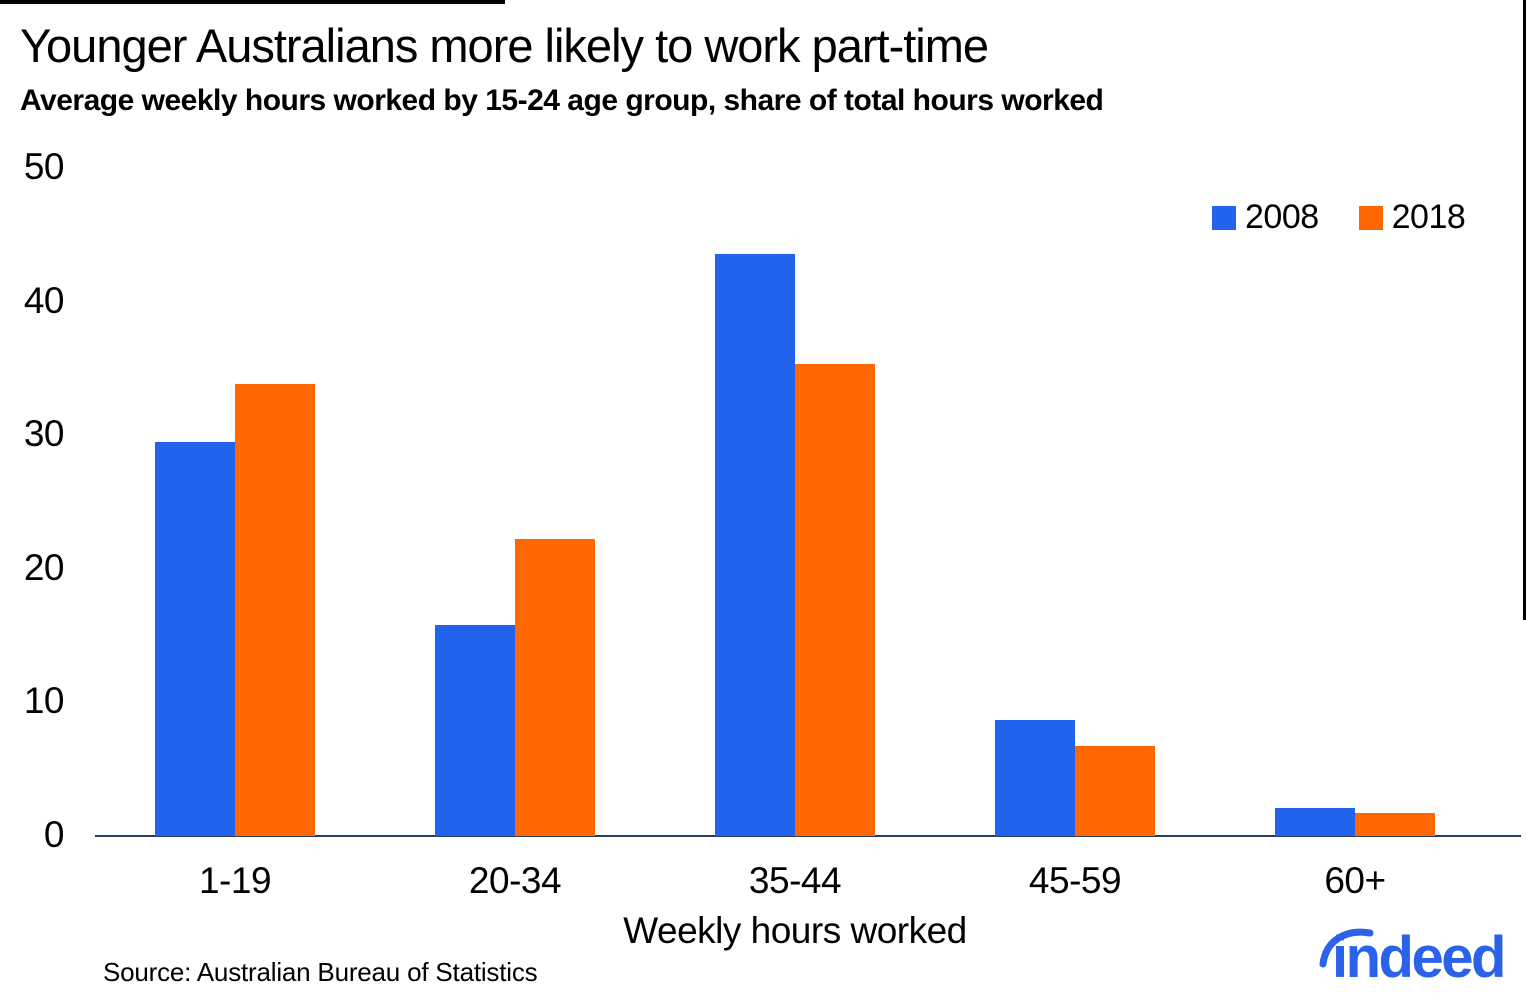 The image size is (1526, 996). Describe the element at coordinates (320, 972) in the screenshot. I see `source-note: Source: Australian Bureau of Statistics` at that location.